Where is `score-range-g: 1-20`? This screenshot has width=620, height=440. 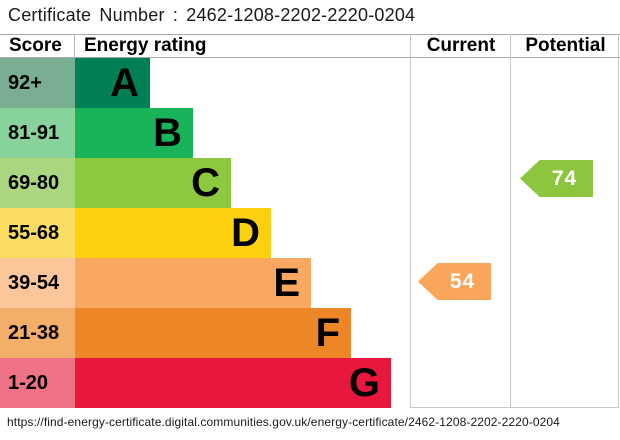
score-range-g: 1-20 is located at coordinates (37, 383).